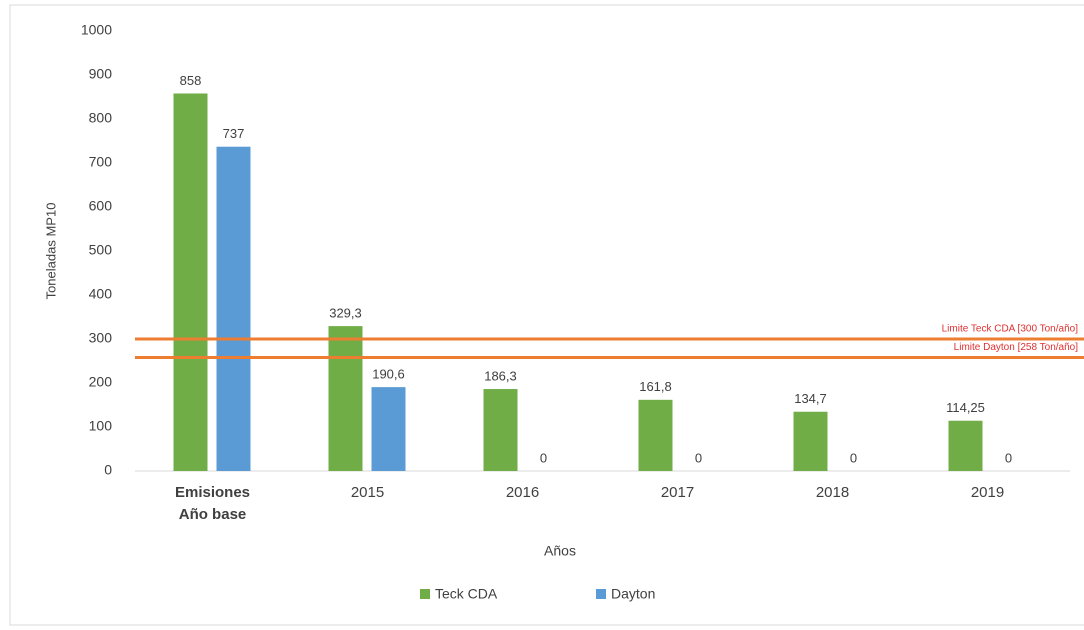 This screenshot has width=1084, height=630. I want to click on x-tick-label: 2017, so click(677, 492).